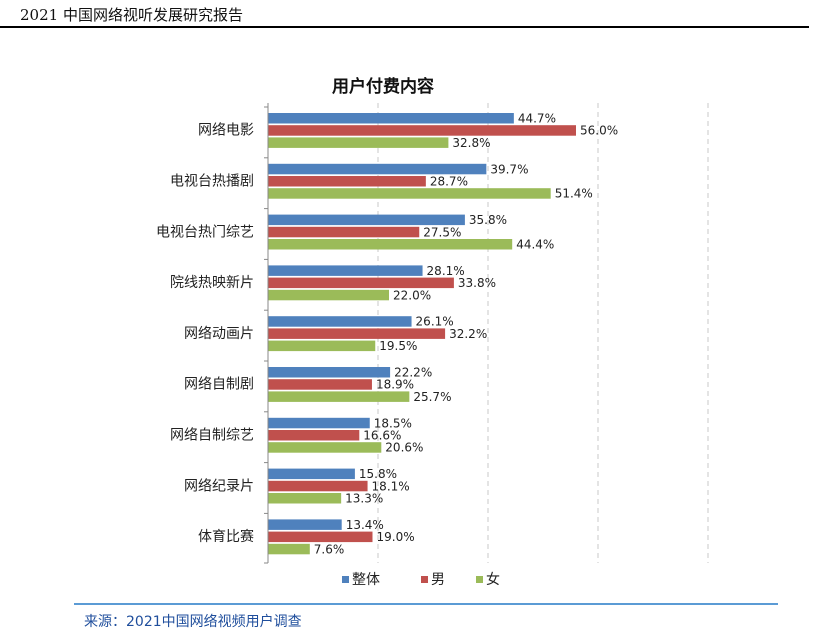 Image resolution: width=831 pixels, height=642 pixels. Describe the element at coordinates (438, 580) in the screenshot. I see `legend-label: 男` at that location.